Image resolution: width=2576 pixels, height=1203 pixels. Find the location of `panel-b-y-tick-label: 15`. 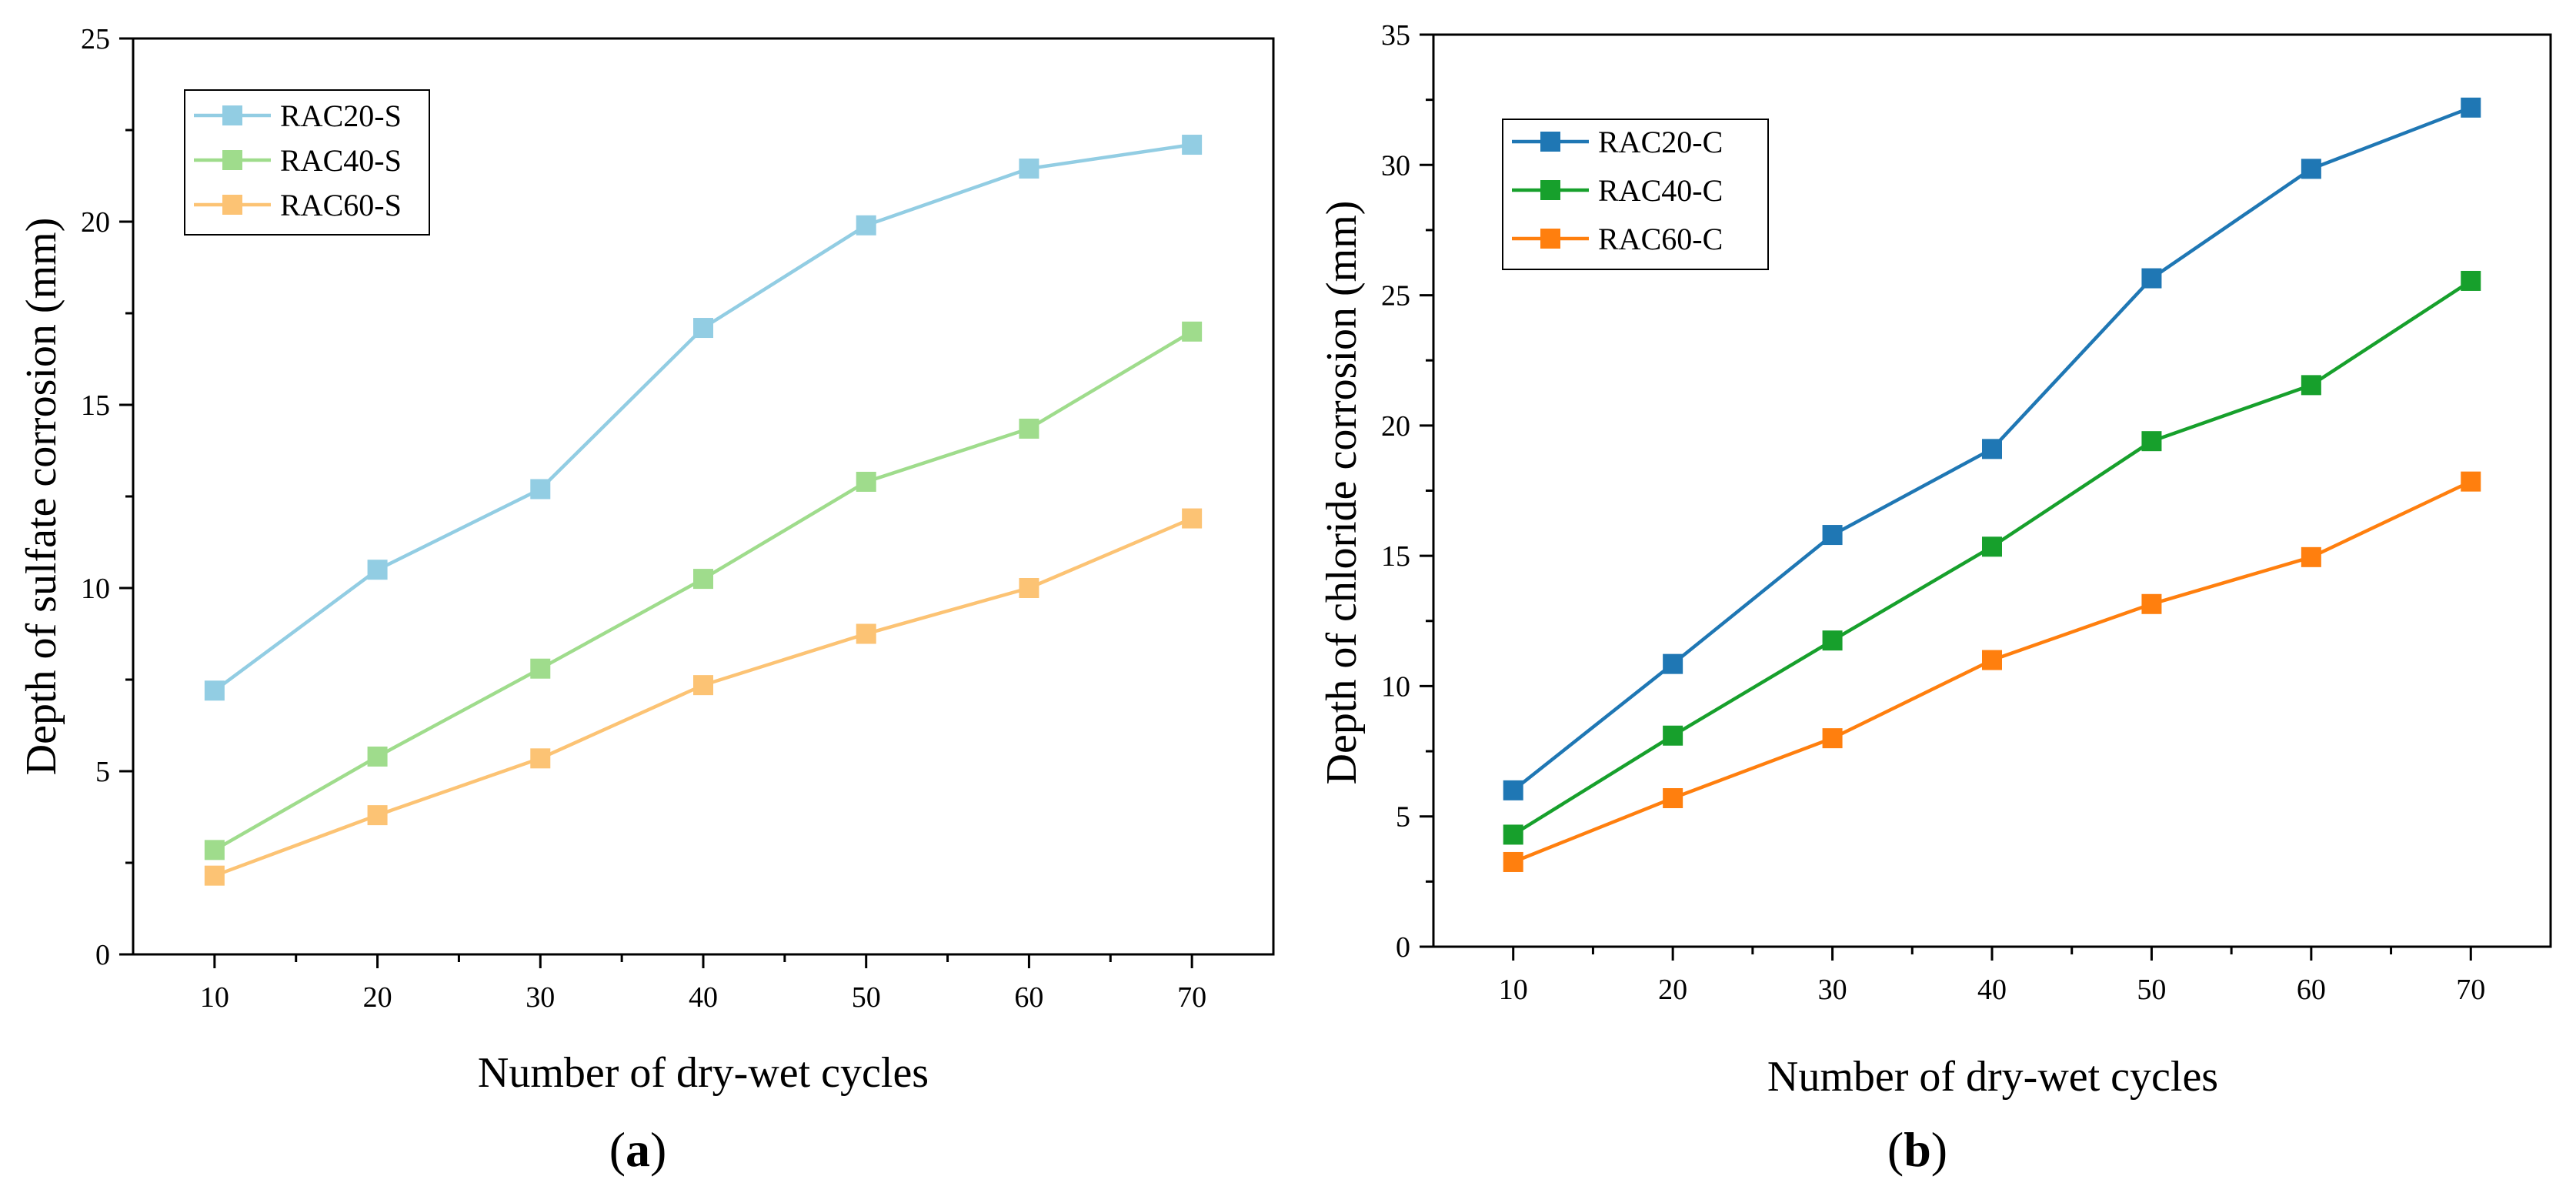

panel-b-y-tick-label: 15 is located at coordinates (1395, 557).